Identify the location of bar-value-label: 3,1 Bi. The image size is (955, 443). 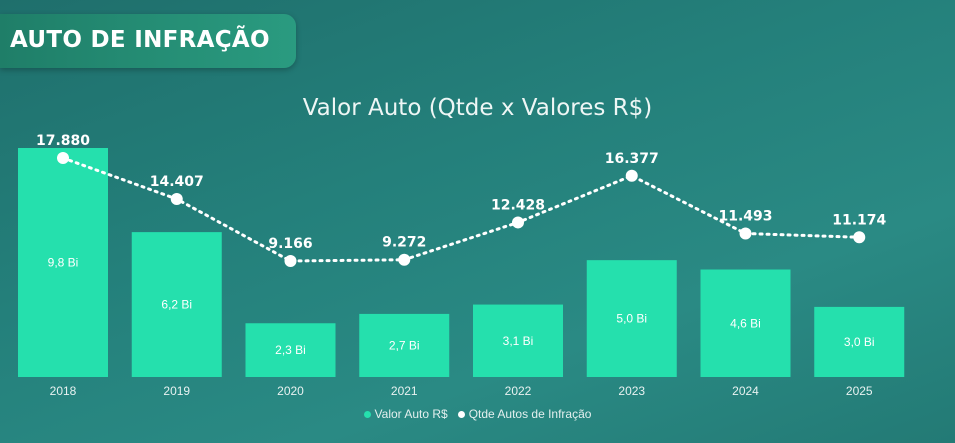
(518, 341).